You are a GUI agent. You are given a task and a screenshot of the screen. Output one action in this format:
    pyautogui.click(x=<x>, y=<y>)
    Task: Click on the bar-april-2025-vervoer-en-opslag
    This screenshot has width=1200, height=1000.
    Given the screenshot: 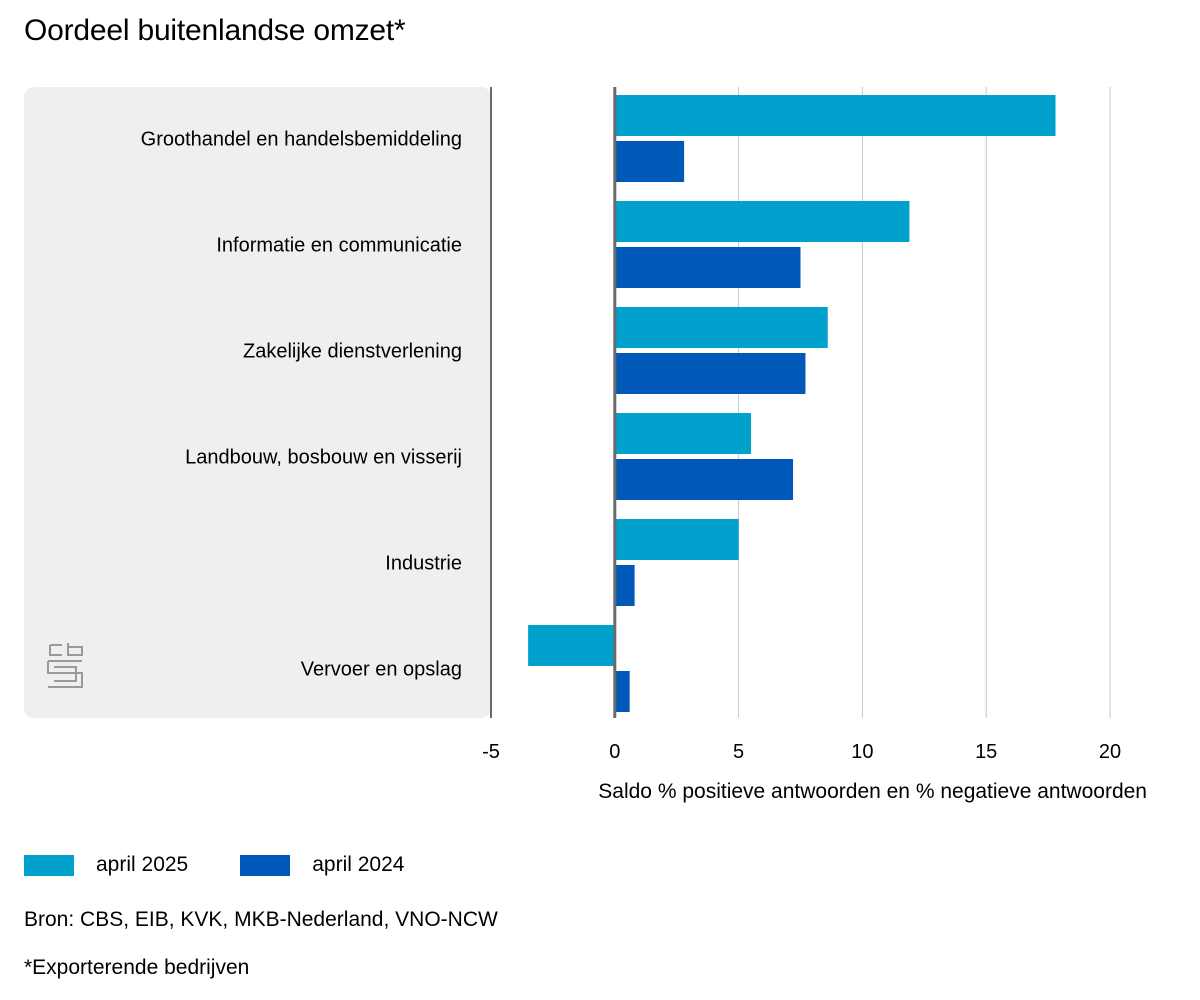 What is the action you would take?
    pyautogui.click(x=571, y=645)
    